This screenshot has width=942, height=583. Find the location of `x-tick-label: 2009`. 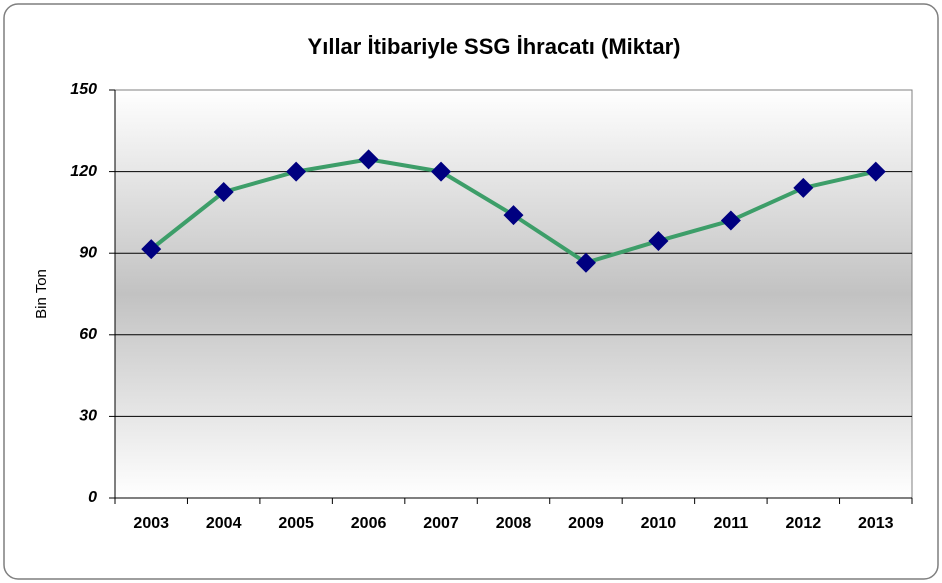

x-tick-label: 2009 is located at coordinates (586, 523).